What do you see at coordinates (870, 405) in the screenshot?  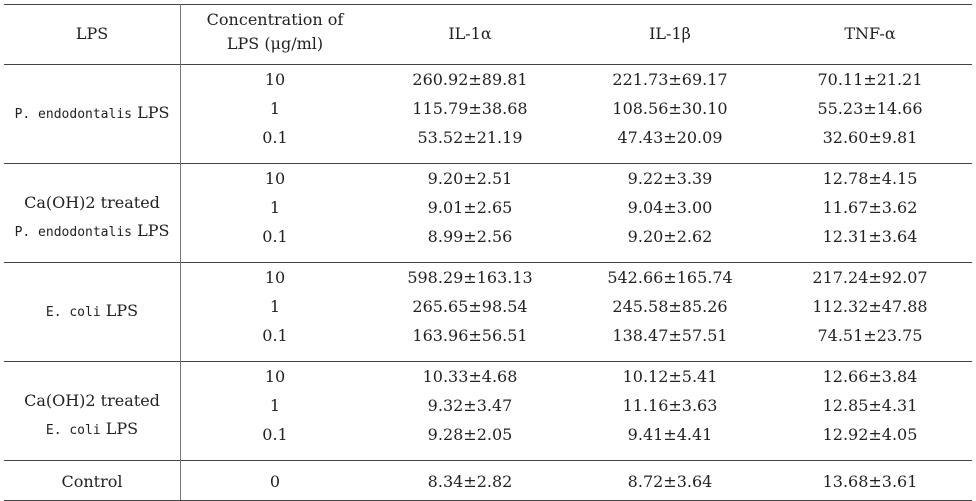 I see `cell-tnfa: 12.85±4.31` at bounding box center [870, 405].